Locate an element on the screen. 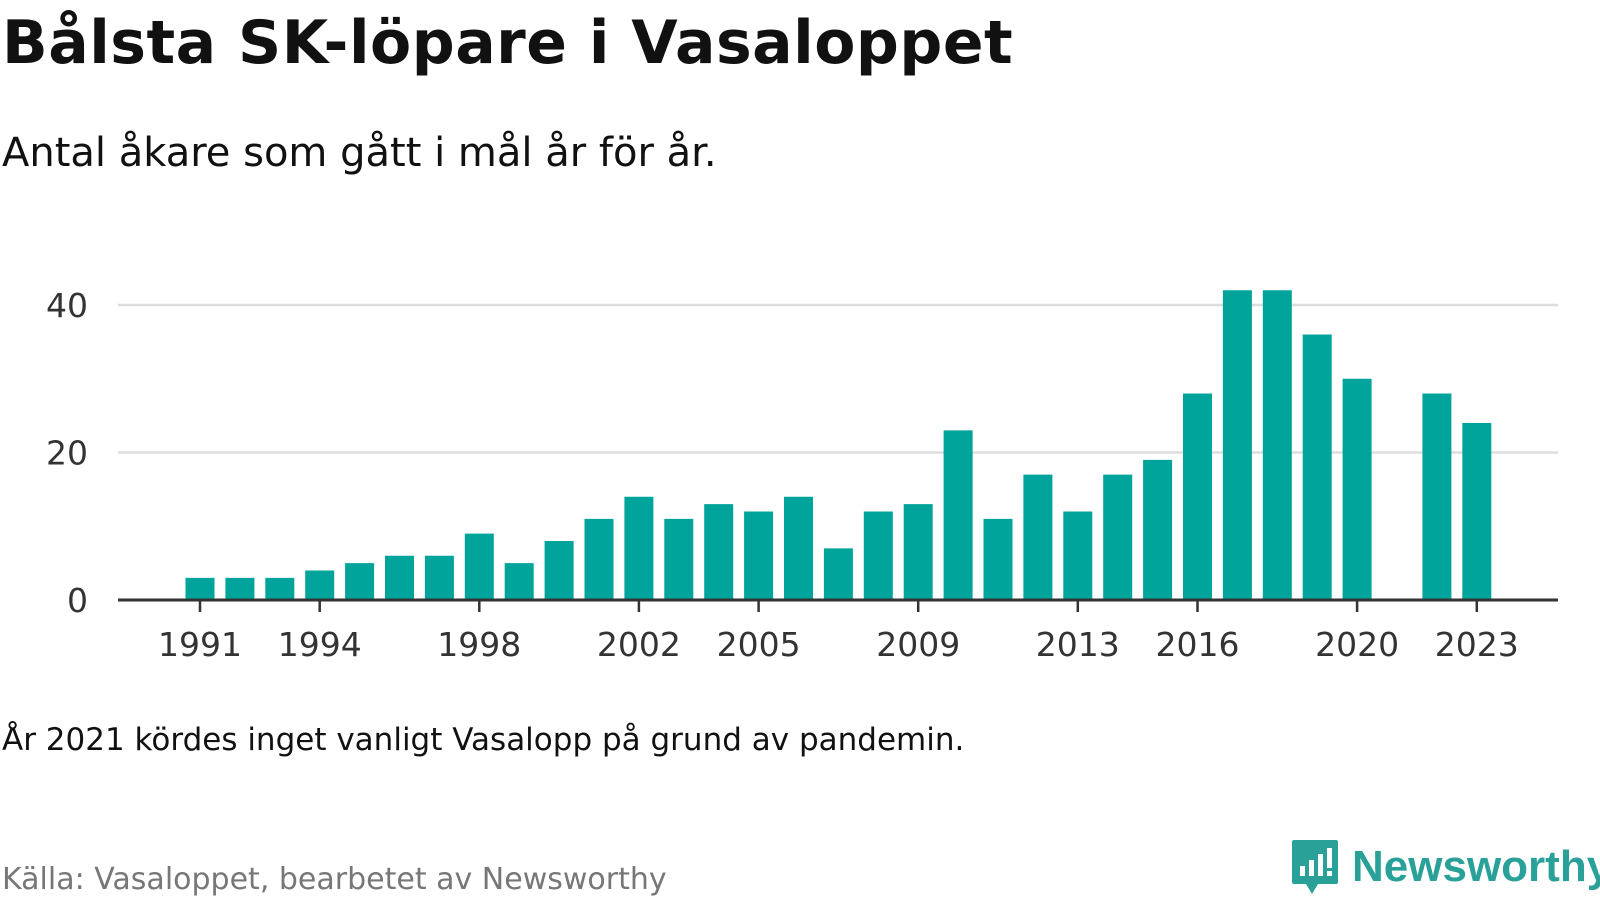 The image size is (1600, 900). chart-title: Bålsta SK-löpare i Vasaloppet is located at coordinates (508, 43).